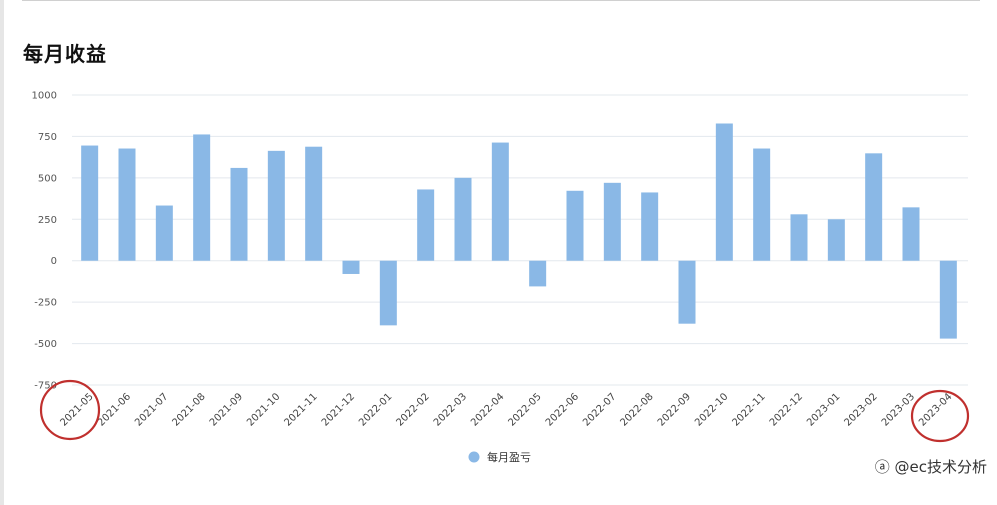 The image size is (997, 505). I want to click on y-tick-label: 1000, so click(44, 96).